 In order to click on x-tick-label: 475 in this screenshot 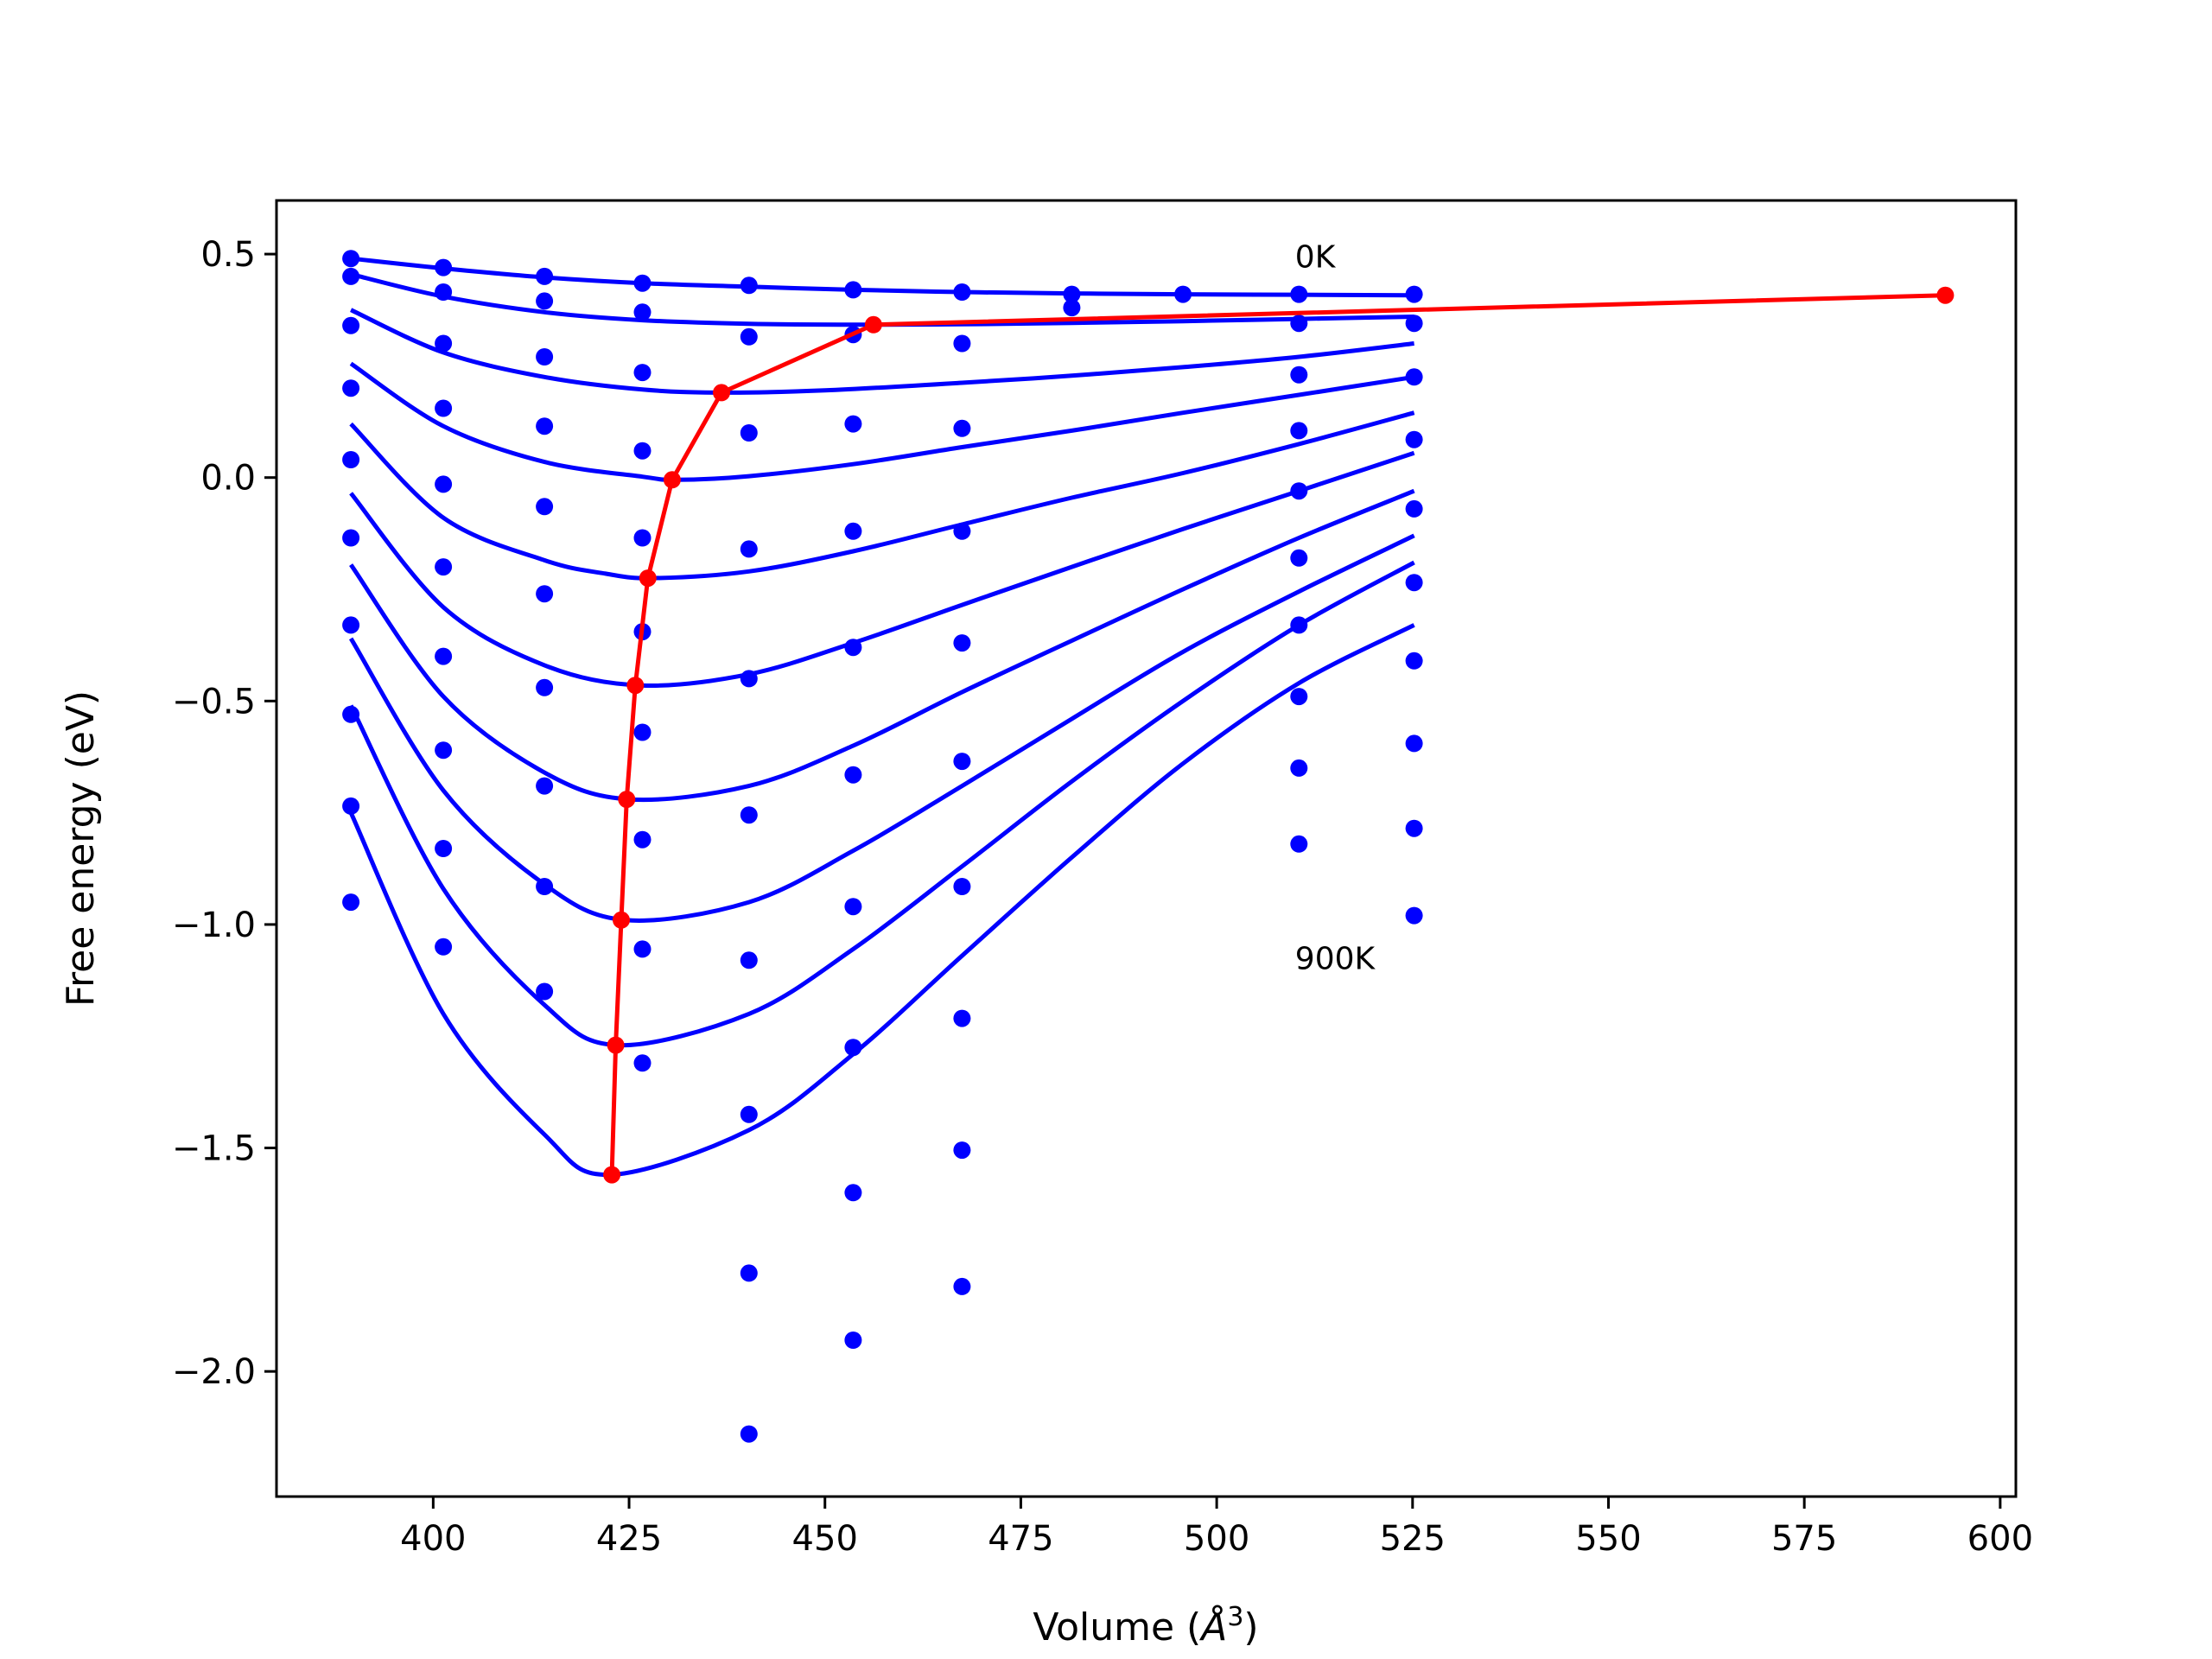, I will do `click(1021, 1539)`.